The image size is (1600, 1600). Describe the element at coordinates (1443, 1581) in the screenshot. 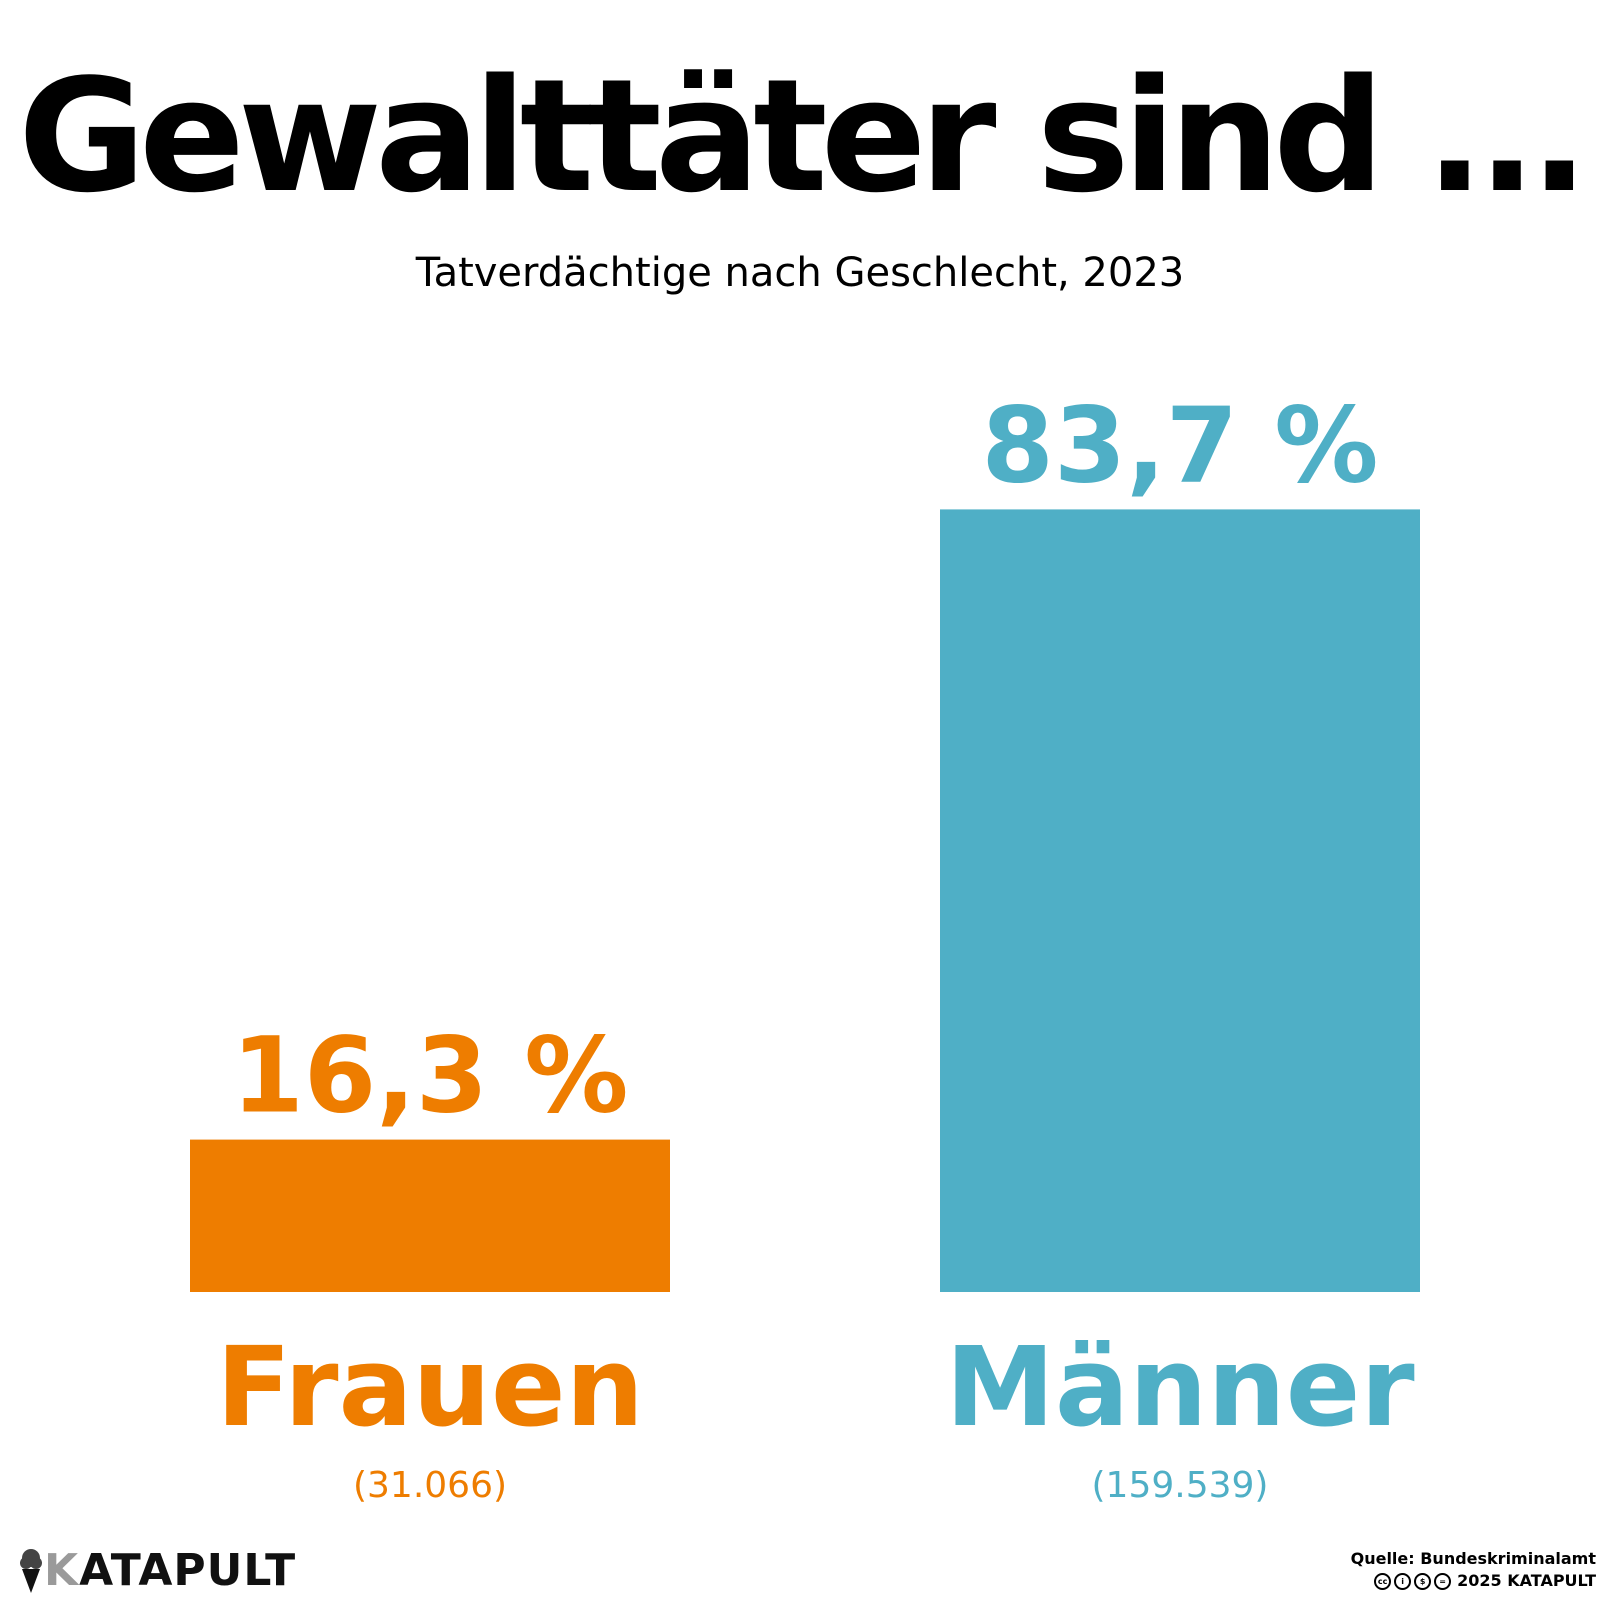

I see `nd-icon: =` at that location.